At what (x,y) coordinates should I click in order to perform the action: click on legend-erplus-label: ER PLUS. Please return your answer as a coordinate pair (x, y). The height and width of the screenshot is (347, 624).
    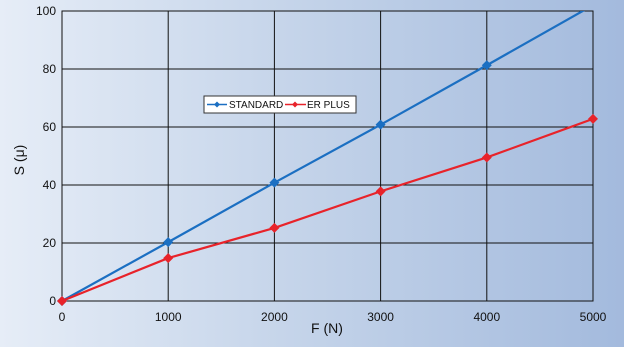
    Looking at the image, I should click on (328, 105).